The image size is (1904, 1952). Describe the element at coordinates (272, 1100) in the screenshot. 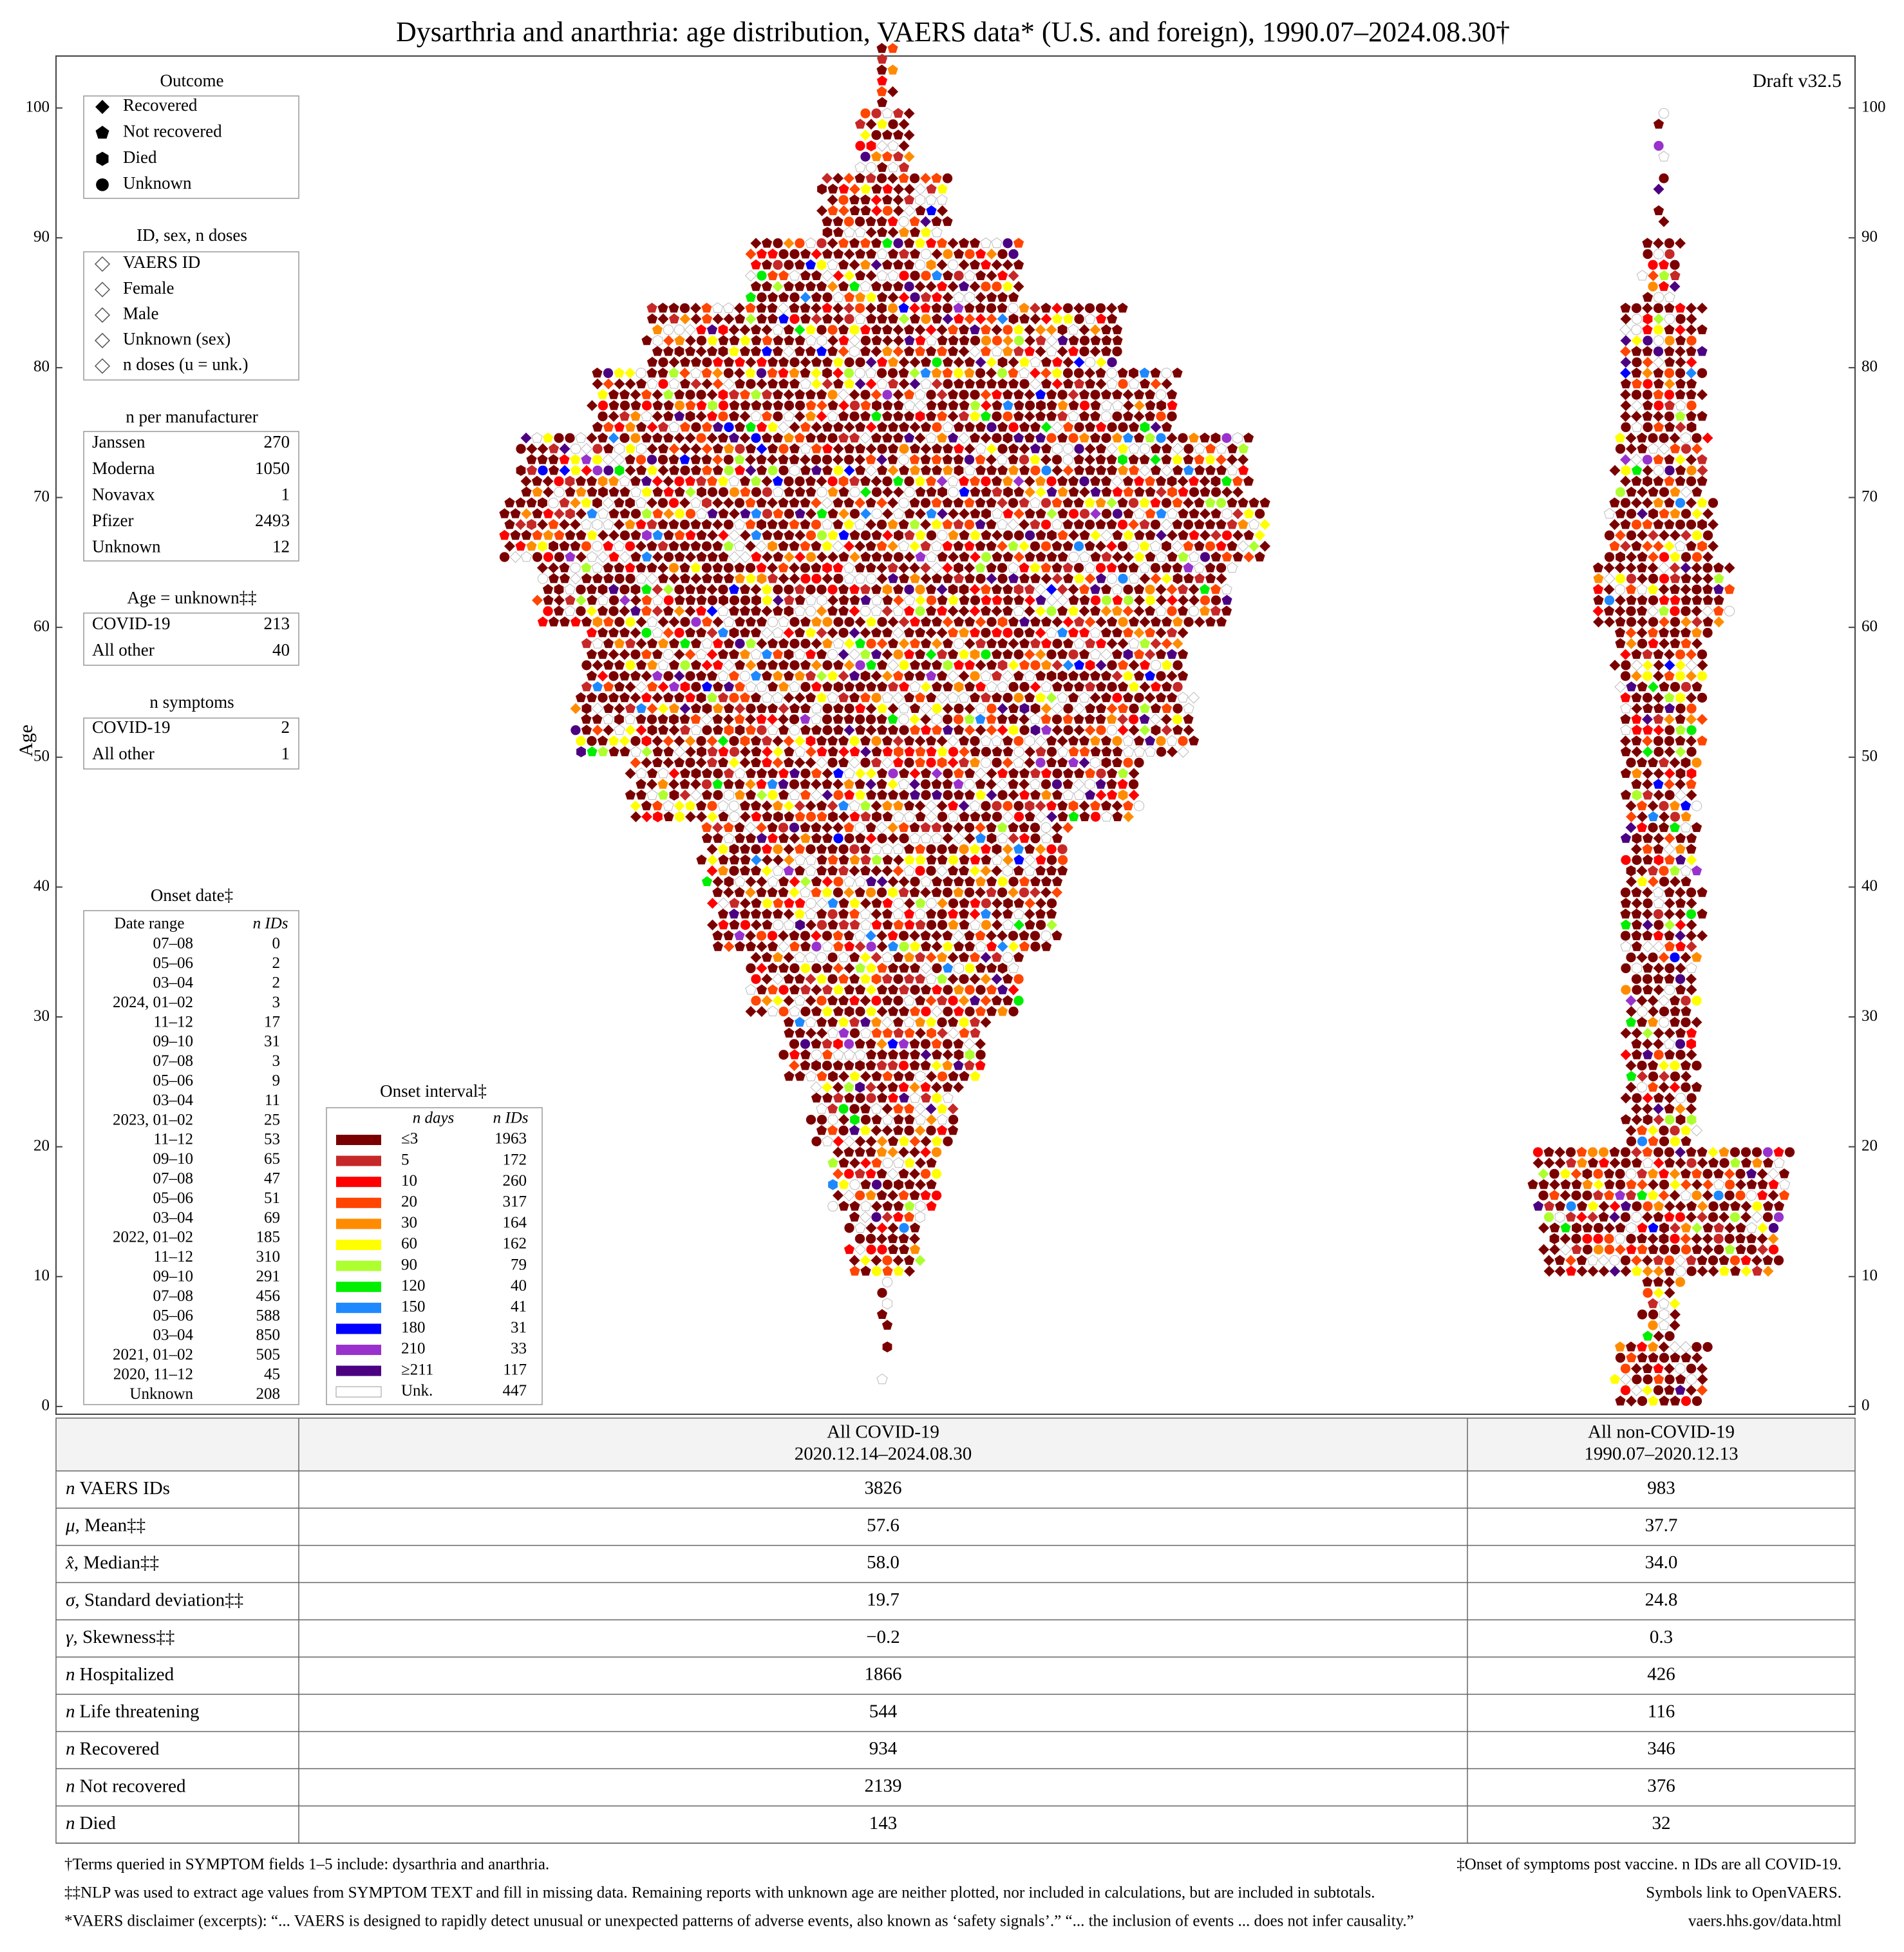

I see `legend-value: 11` at that location.